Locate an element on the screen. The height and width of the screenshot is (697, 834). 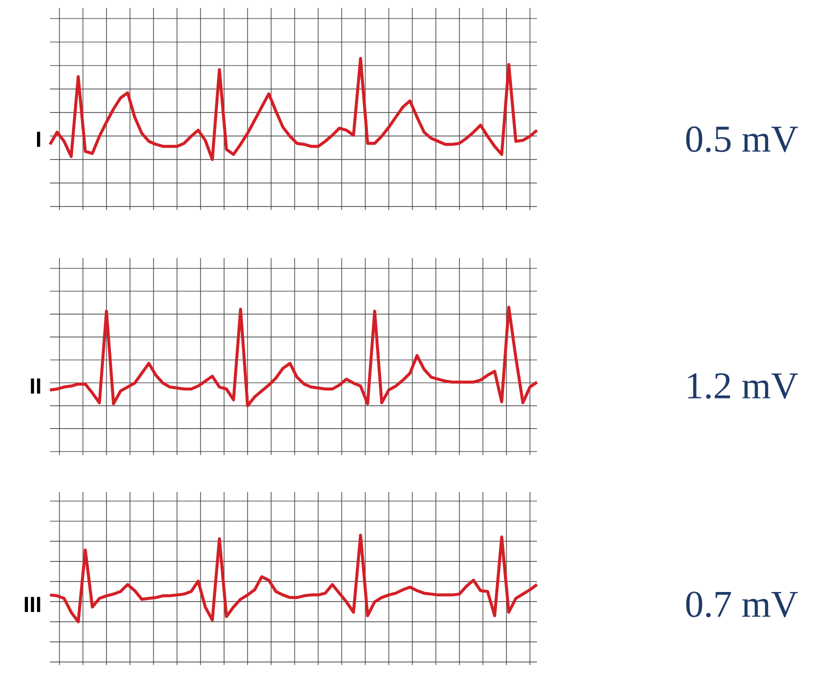
text: 1.2 mV is located at coordinates (743, 386).